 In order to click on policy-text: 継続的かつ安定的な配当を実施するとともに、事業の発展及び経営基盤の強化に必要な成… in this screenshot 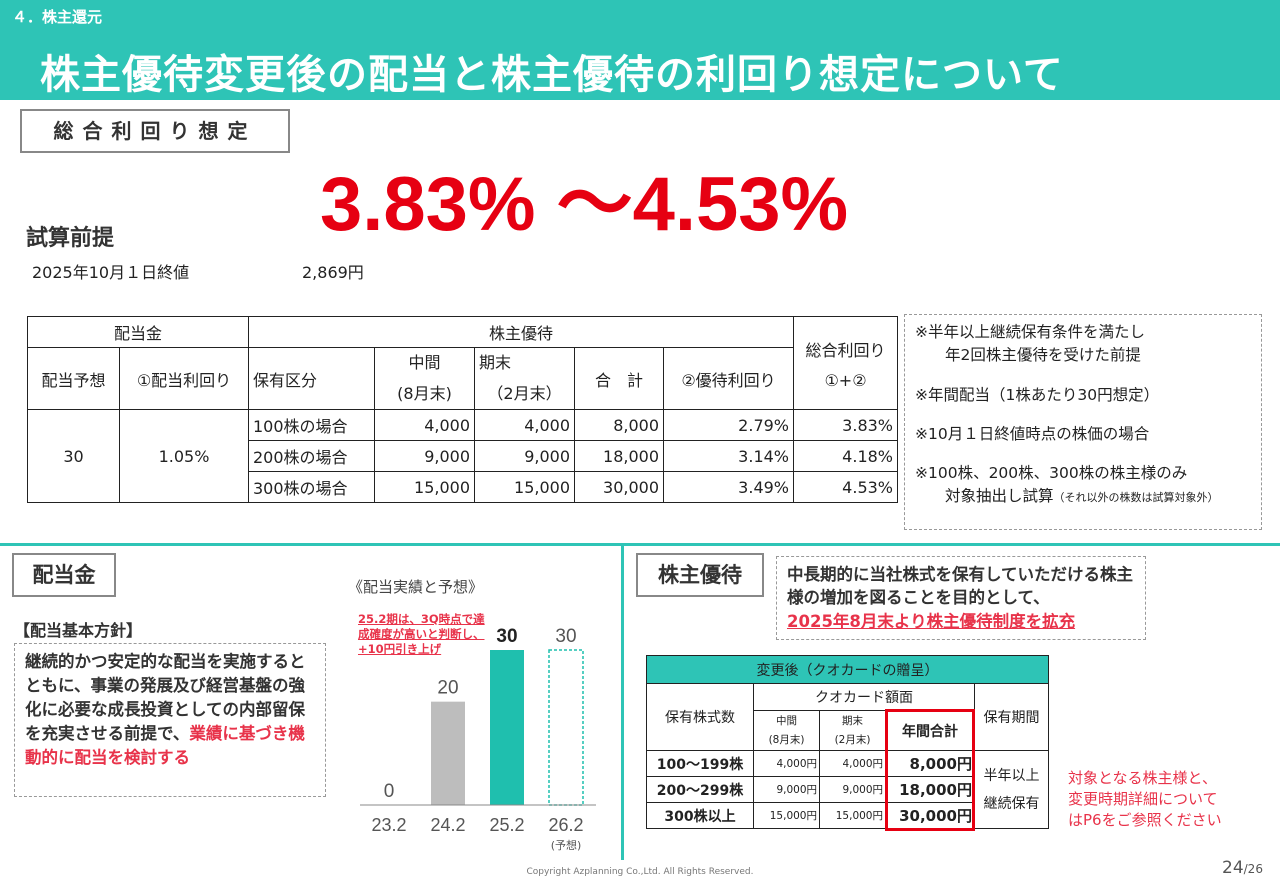, I will do `click(165, 697)`.